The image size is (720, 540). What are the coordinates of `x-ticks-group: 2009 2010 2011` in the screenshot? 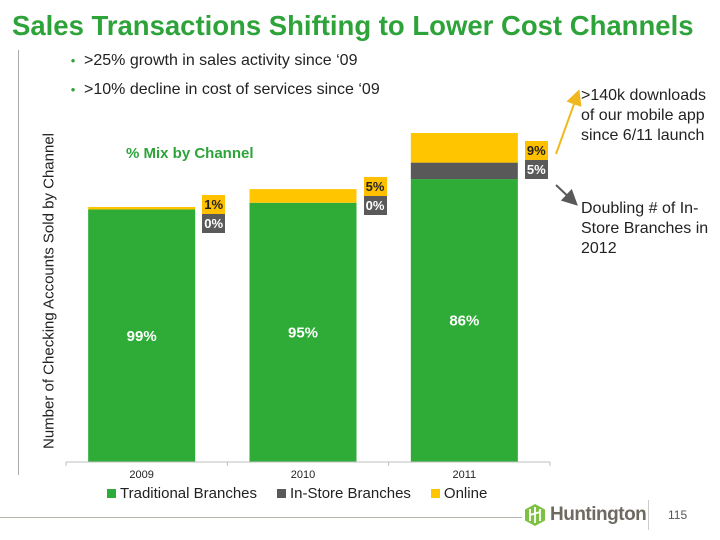 It's located at (308, 471).